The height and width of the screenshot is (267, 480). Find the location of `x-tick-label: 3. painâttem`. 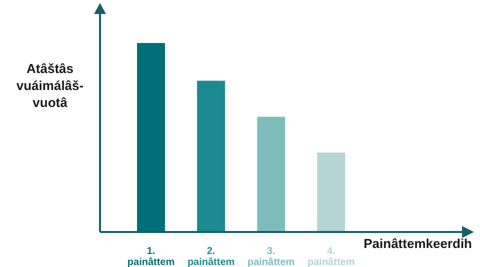

x-tick-label: 3. painâttem is located at coordinates (271, 256).